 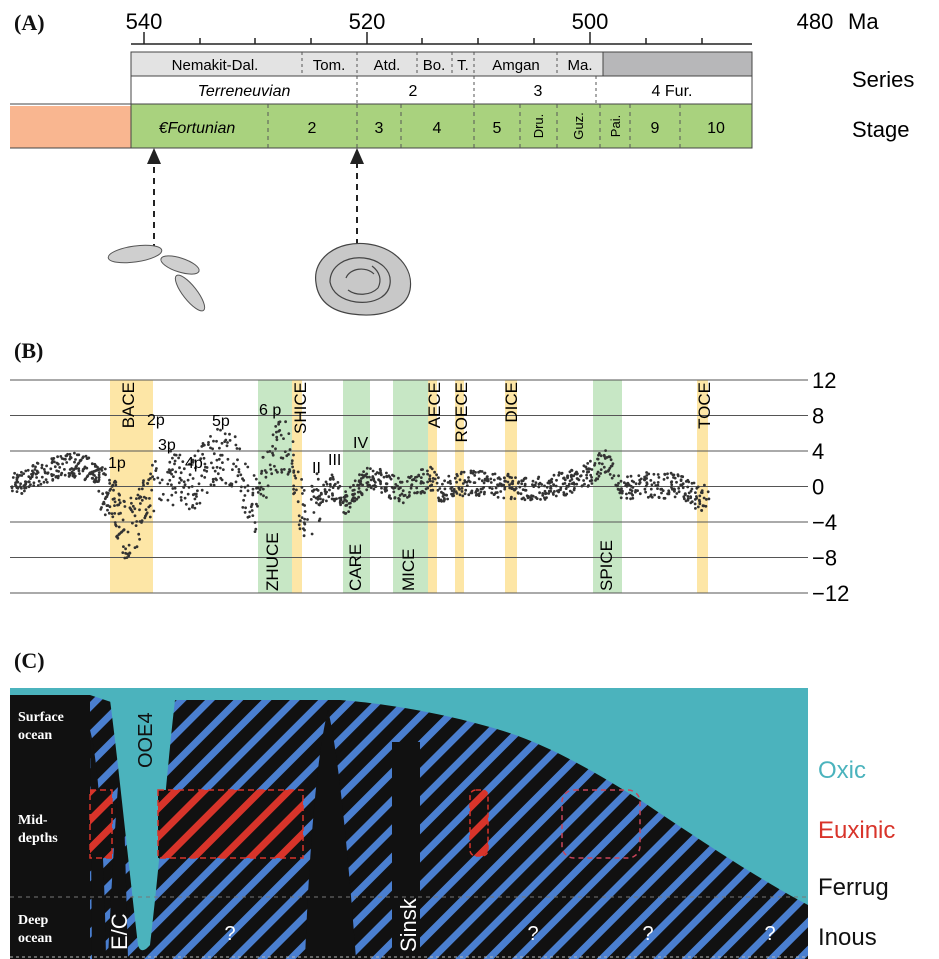 What do you see at coordinates (244, 91) in the screenshot?
I see `epoch-label: Terreneuvian` at bounding box center [244, 91].